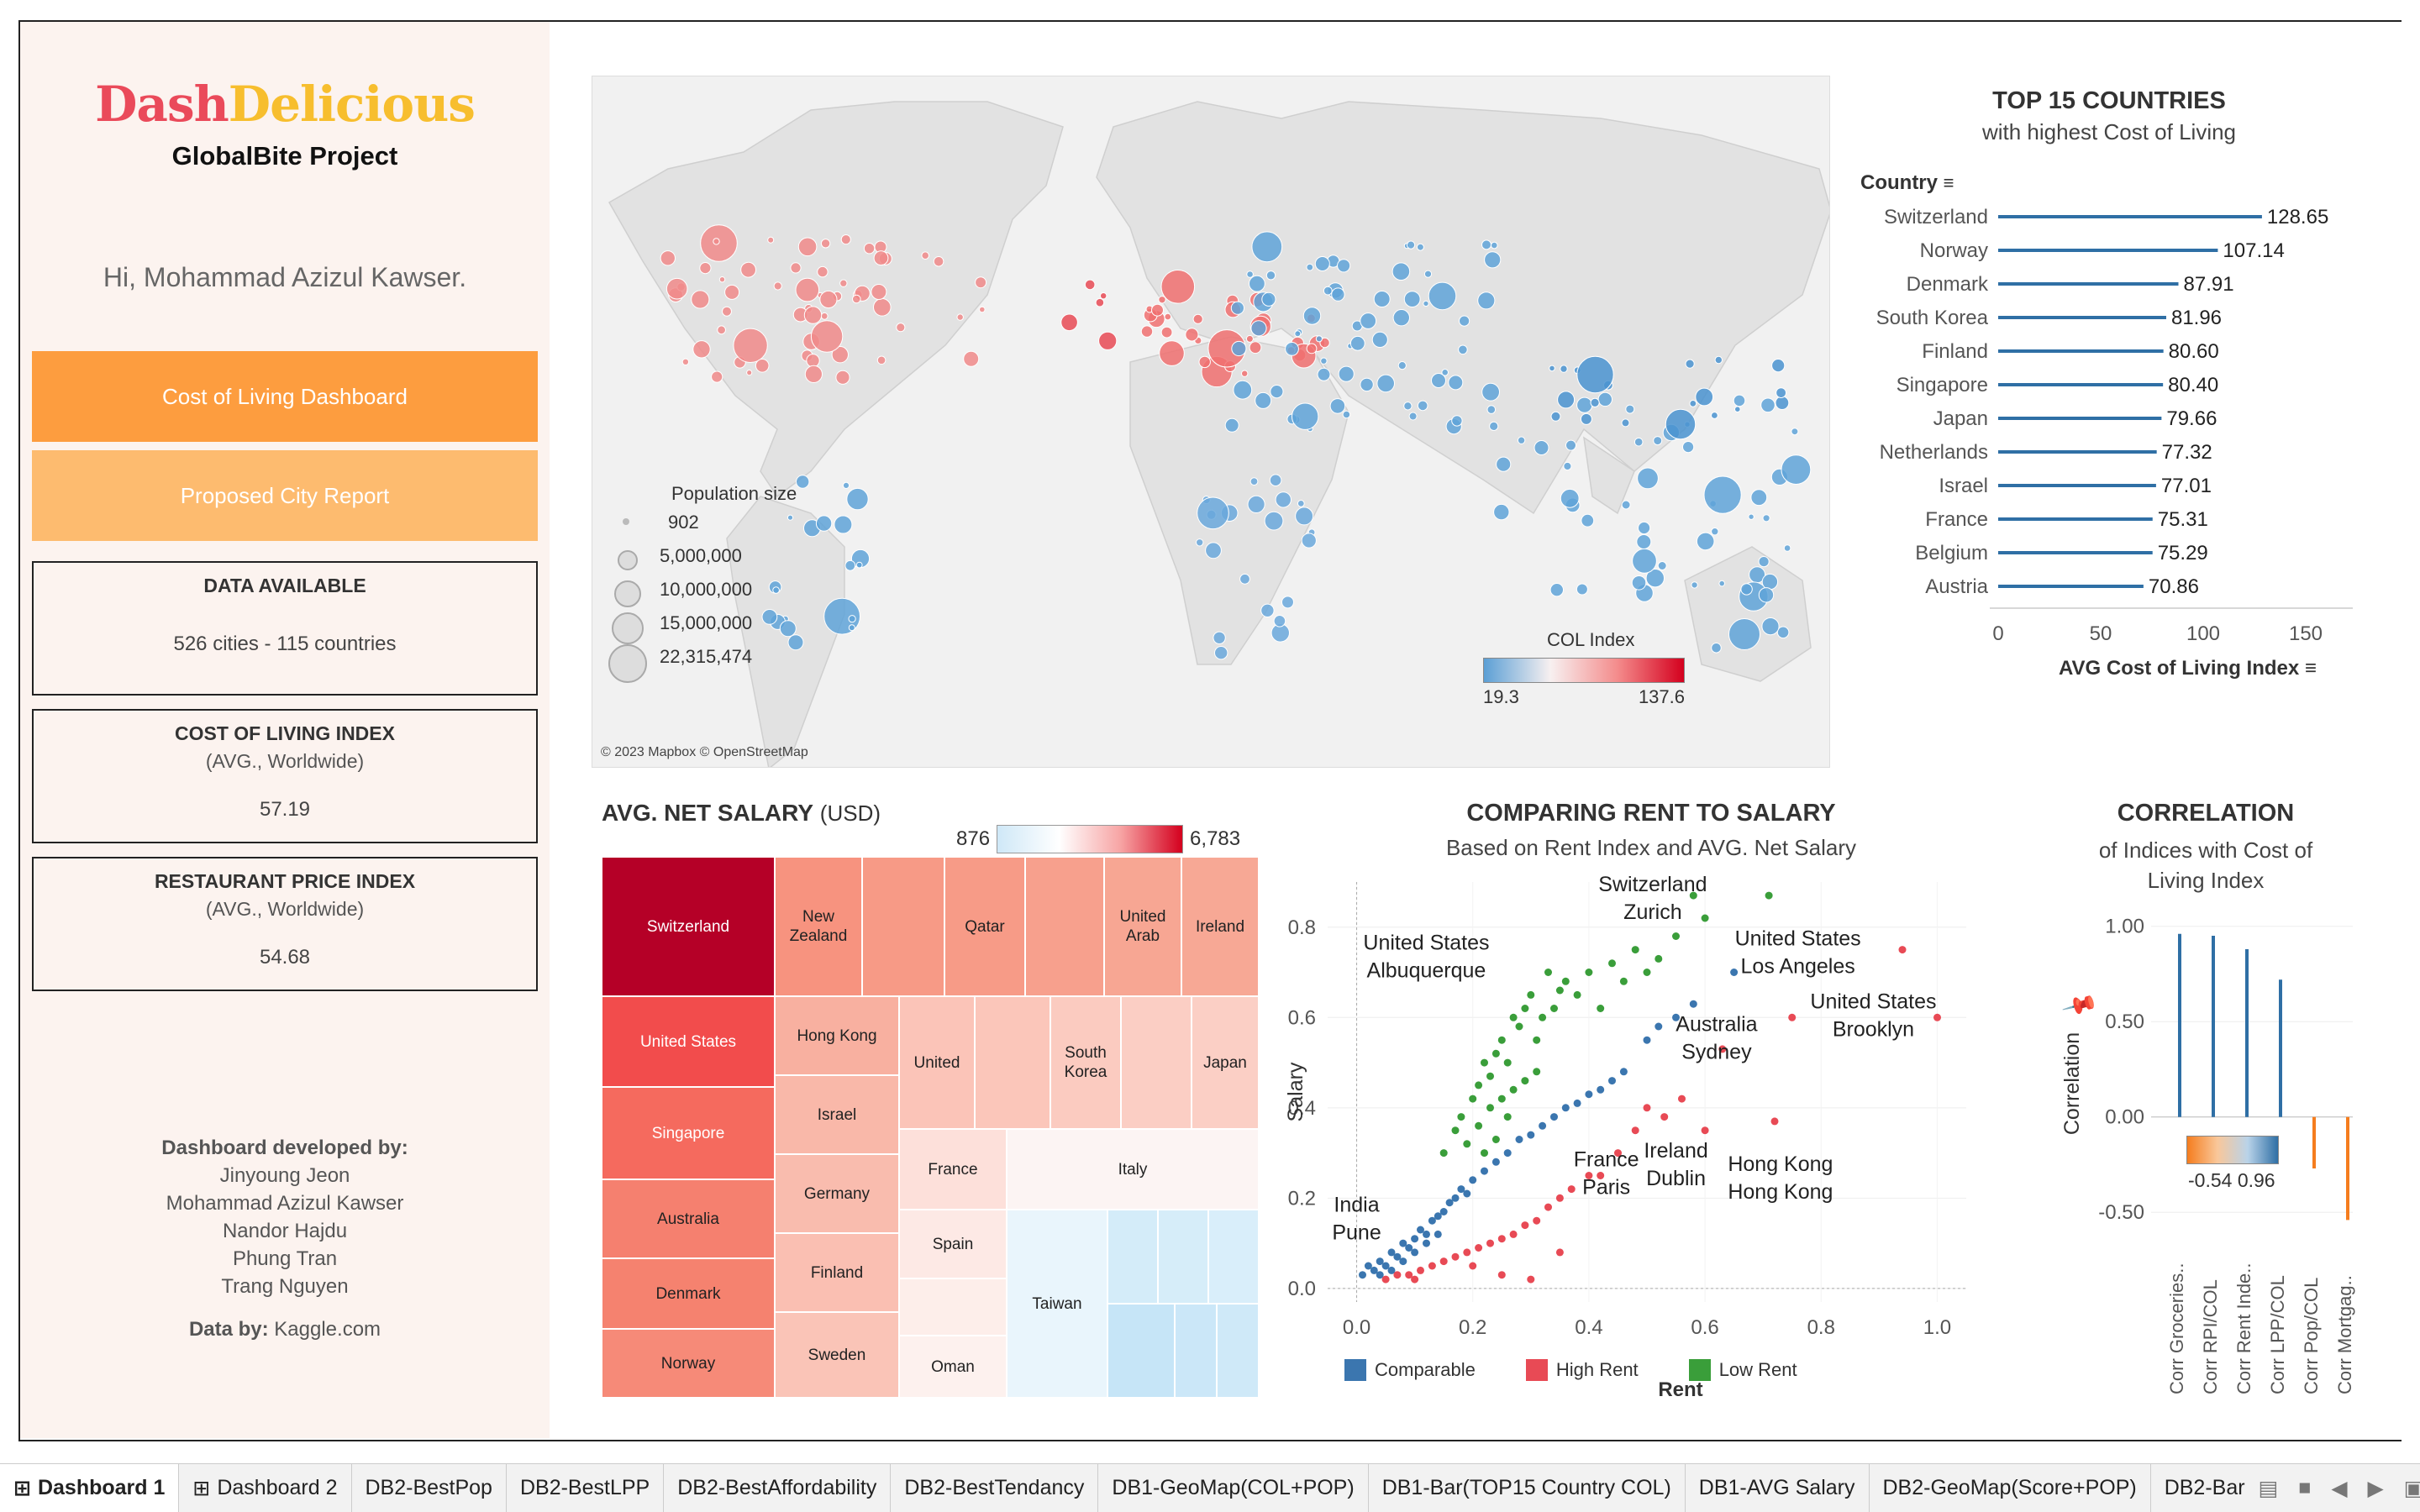 The height and width of the screenshot is (1512, 2420). I want to click on scroll-right-icon: ▶, so click(2375, 1488).